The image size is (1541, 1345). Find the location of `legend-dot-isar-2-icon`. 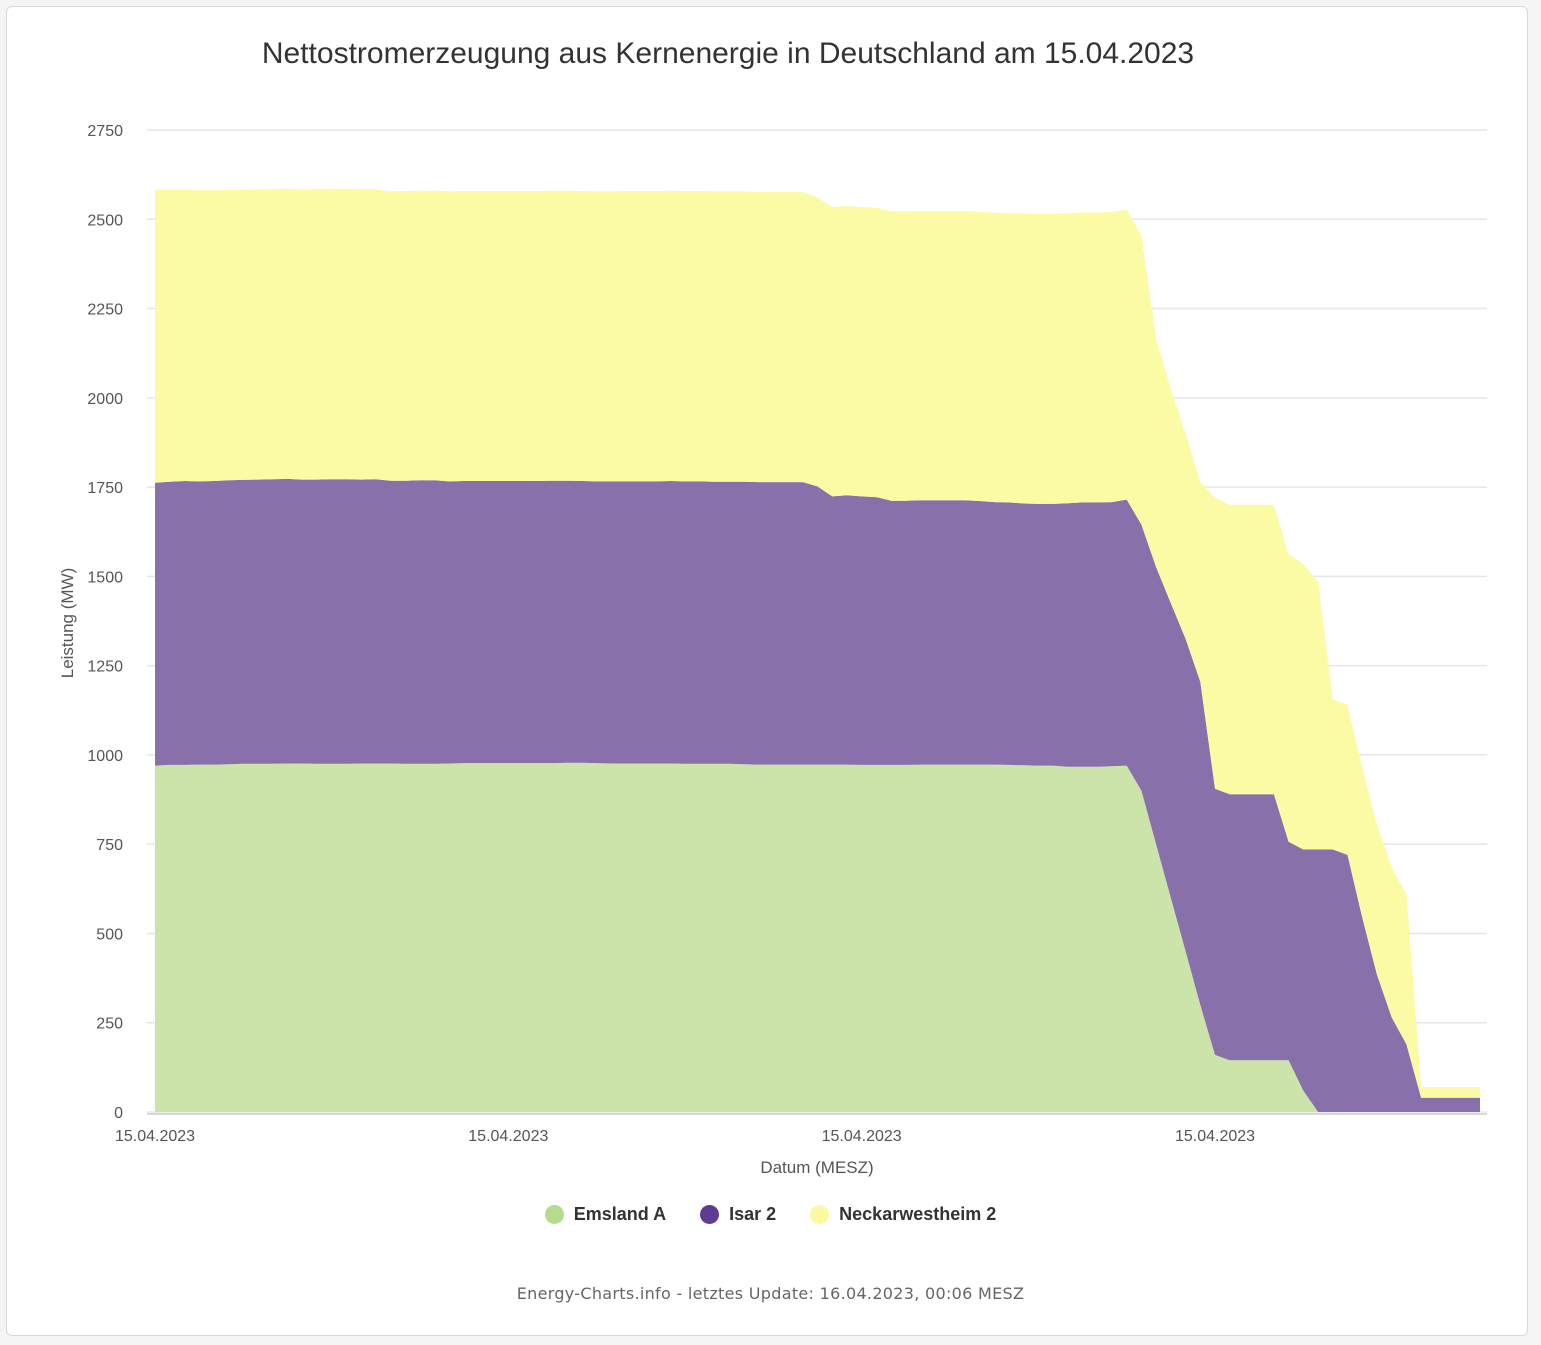

legend-dot-isar-2-icon is located at coordinates (710, 1214).